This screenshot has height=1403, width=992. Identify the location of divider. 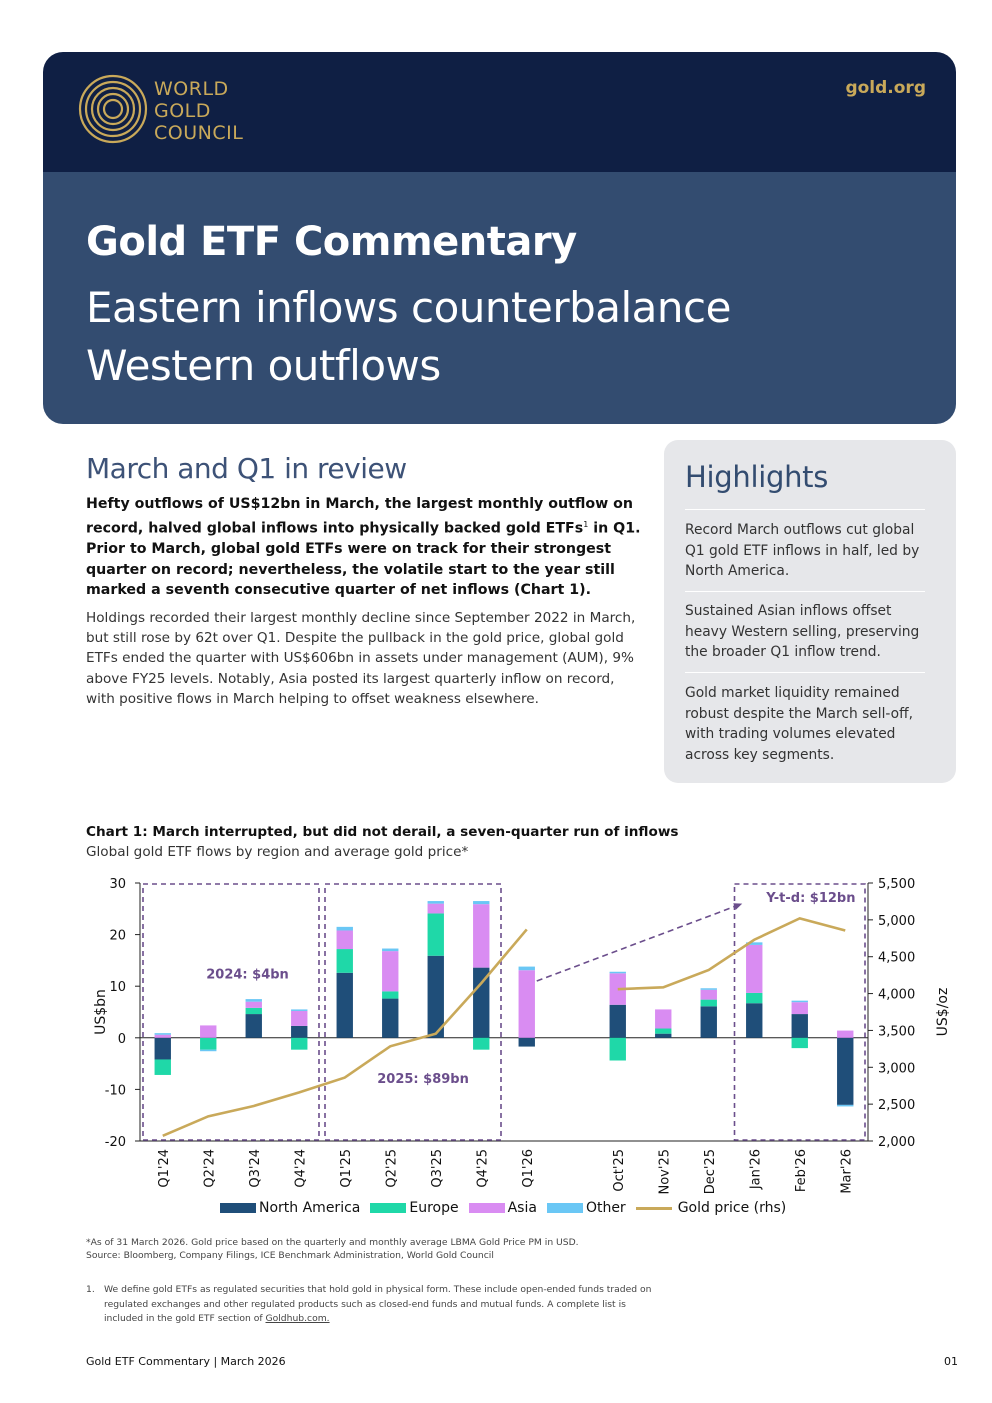
(805, 509).